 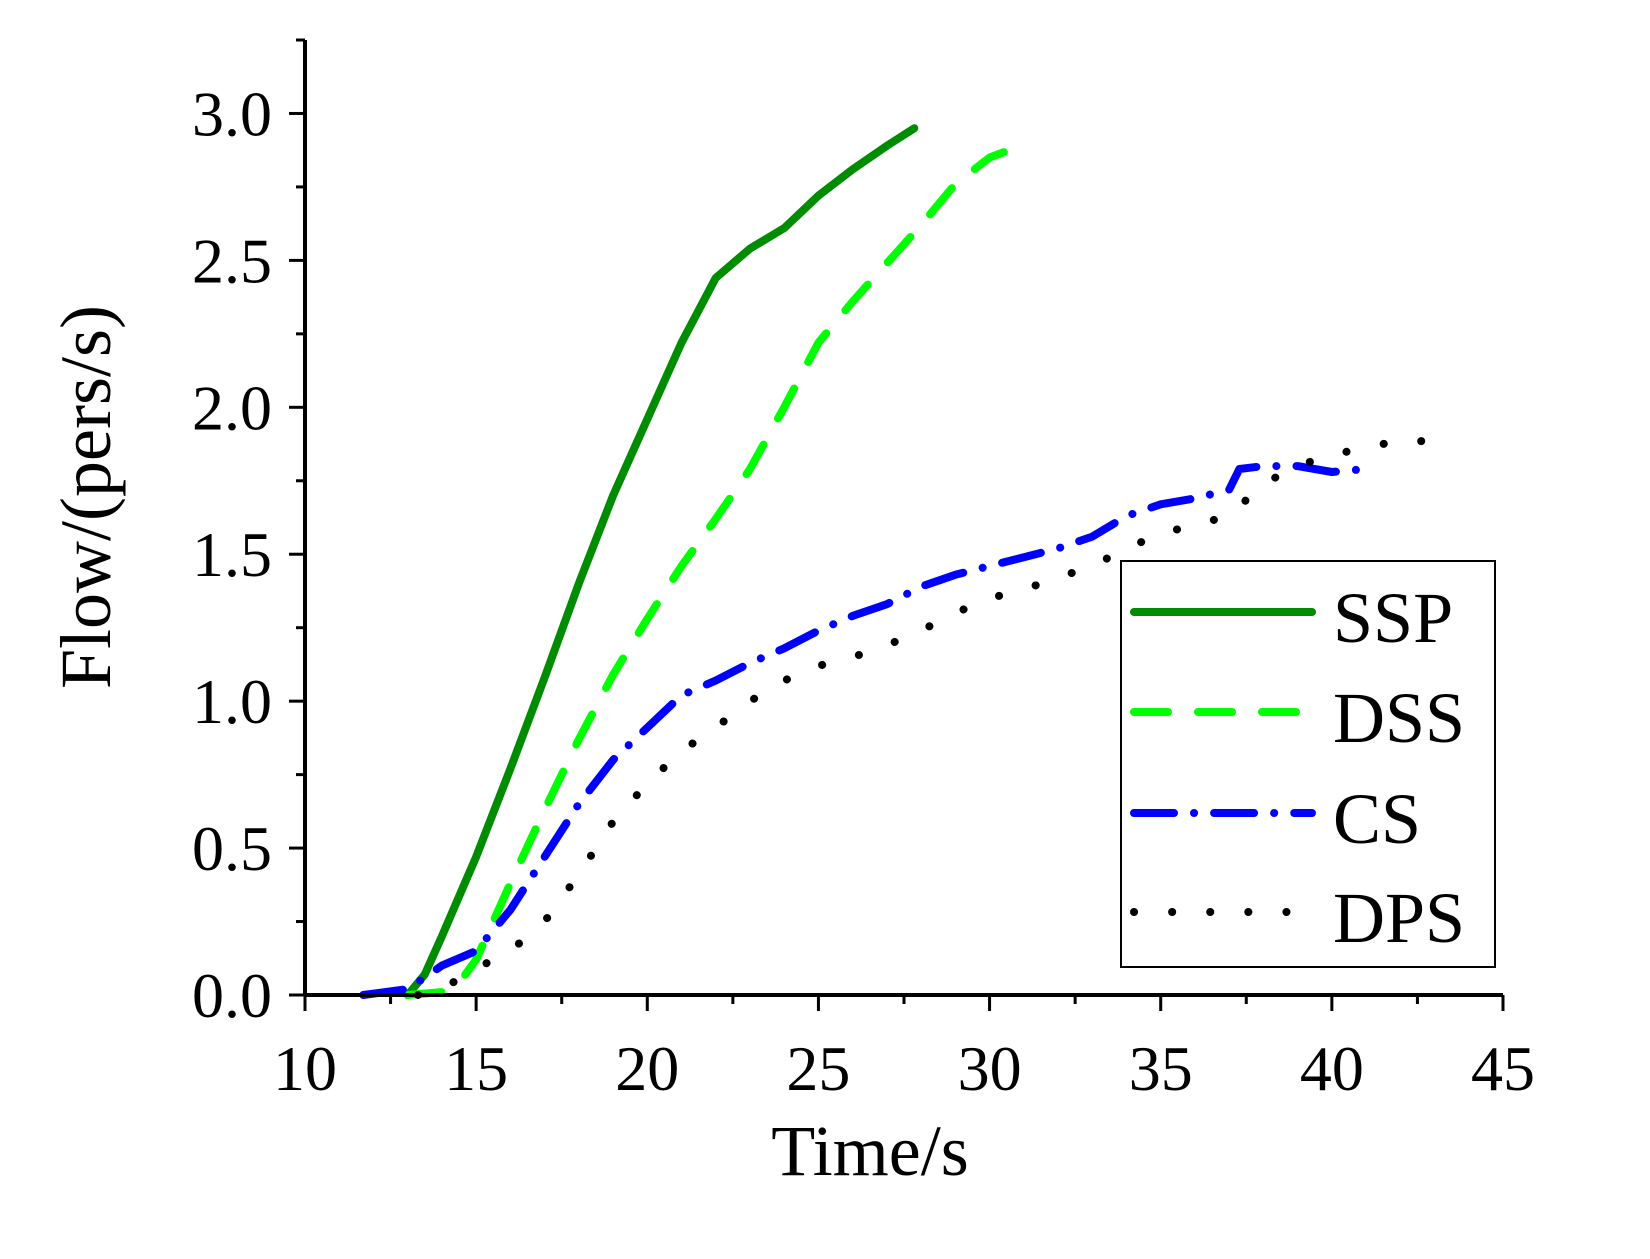 I want to click on y-tick-label: 2.0, so click(x=232, y=407).